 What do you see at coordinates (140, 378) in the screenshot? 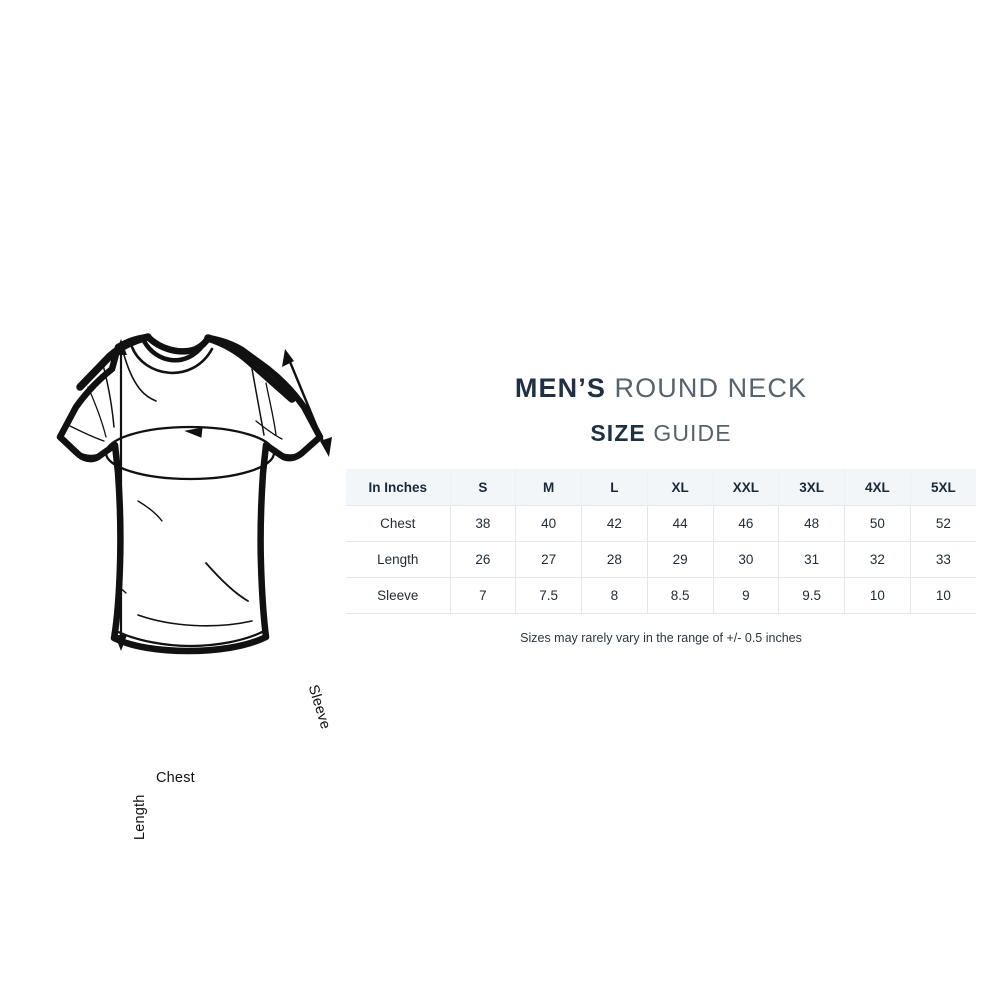
I see `collar-fold-left` at bounding box center [140, 378].